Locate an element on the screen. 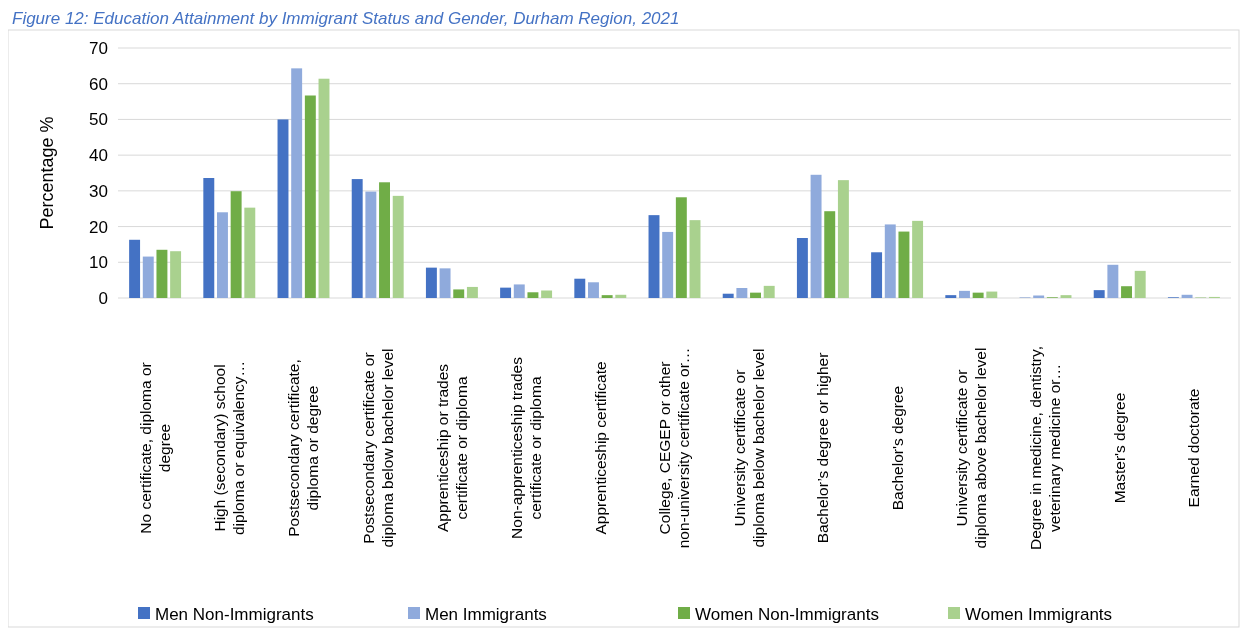  x-tick-label: No certificate, diploma or degree is located at coordinates (155, 448).